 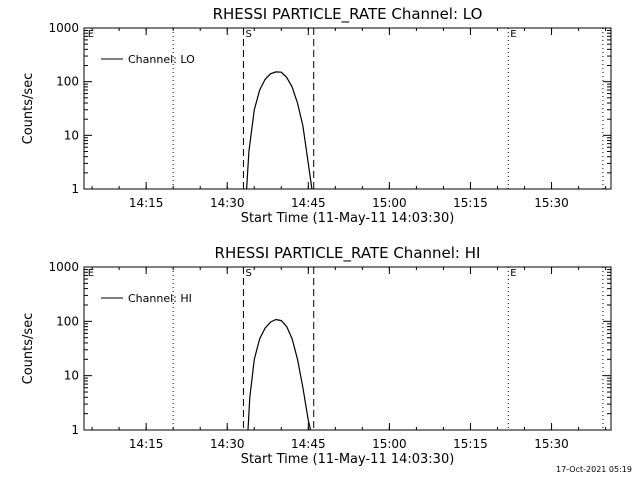 I want to click on legend-label: Channel: HI, so click(x=160, y=298).